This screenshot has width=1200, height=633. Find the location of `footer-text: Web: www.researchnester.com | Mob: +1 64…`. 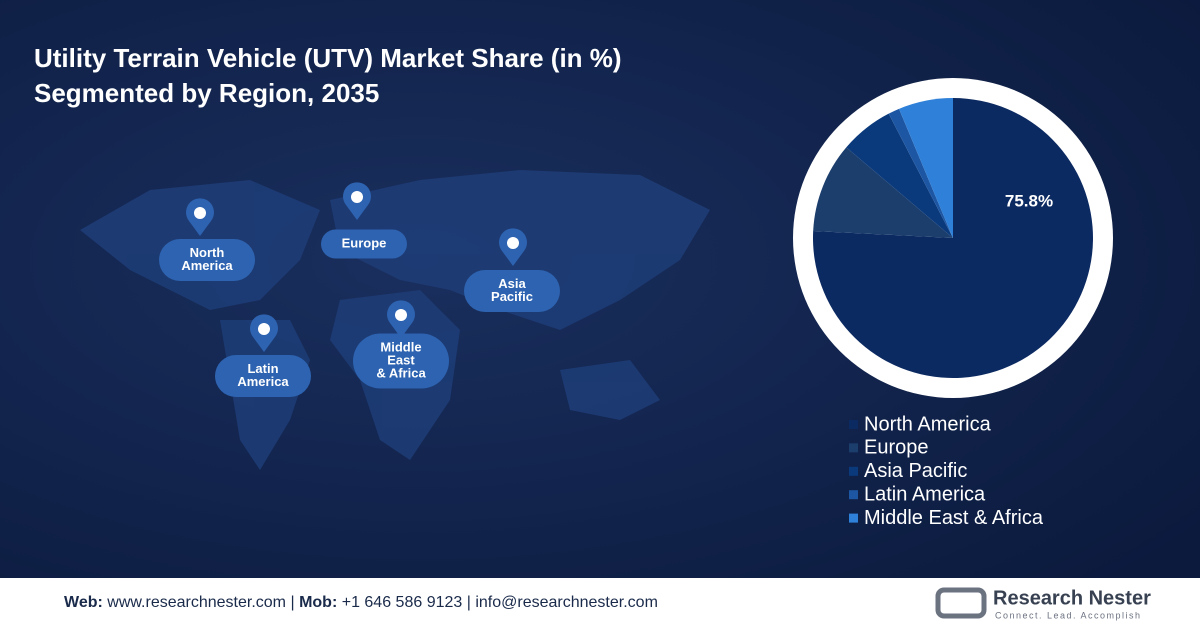

footer-text: Web: www.researchnester.com | Mob: +1 64… is located at coordinates (361, 602).